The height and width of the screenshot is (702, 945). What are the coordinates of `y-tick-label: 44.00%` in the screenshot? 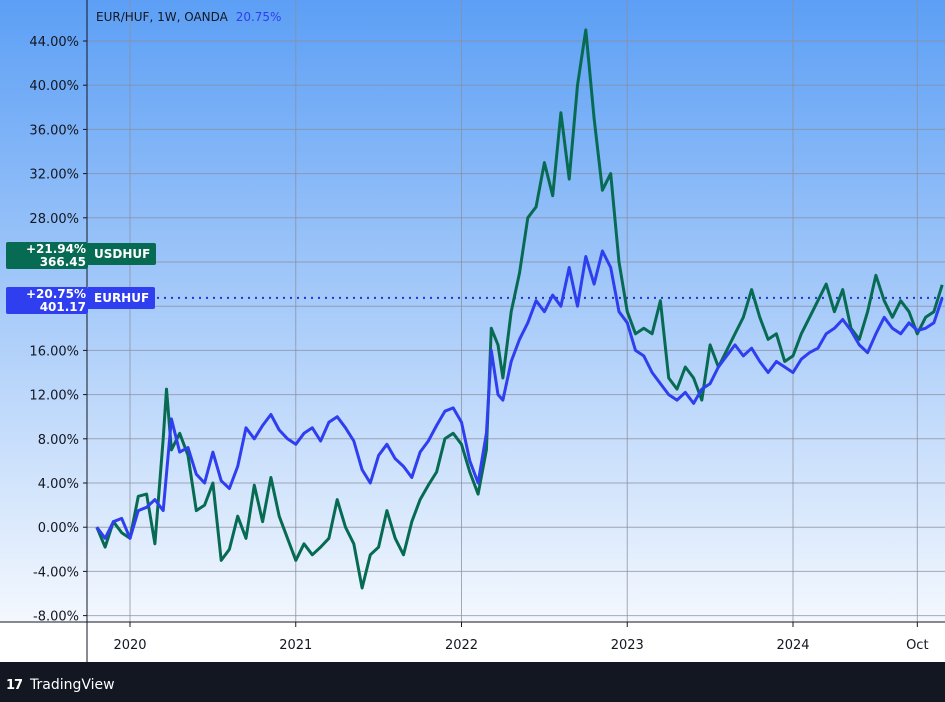 It's located at (54, 42).